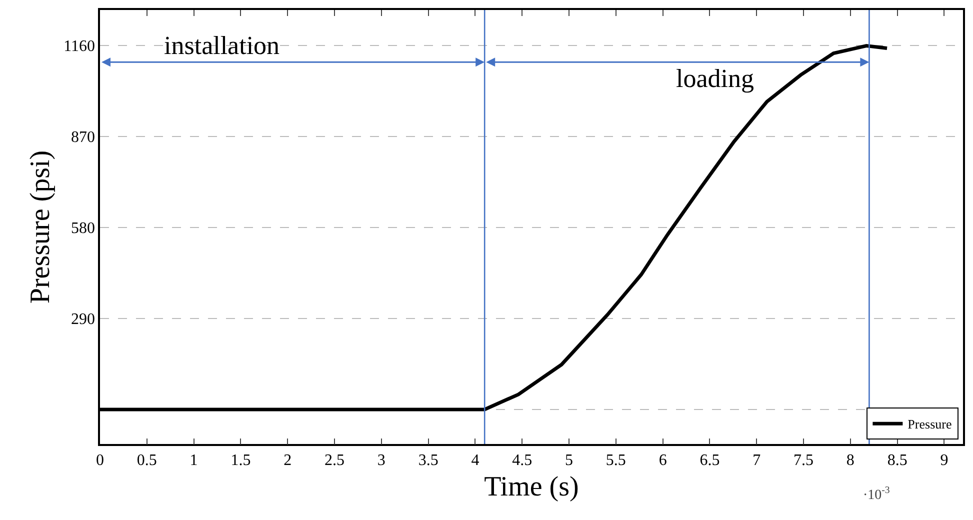  What do you see at coordinates (288, 460) in the screenshot?
I see `x-tick-label: 2` at bounding box center [288, 460].